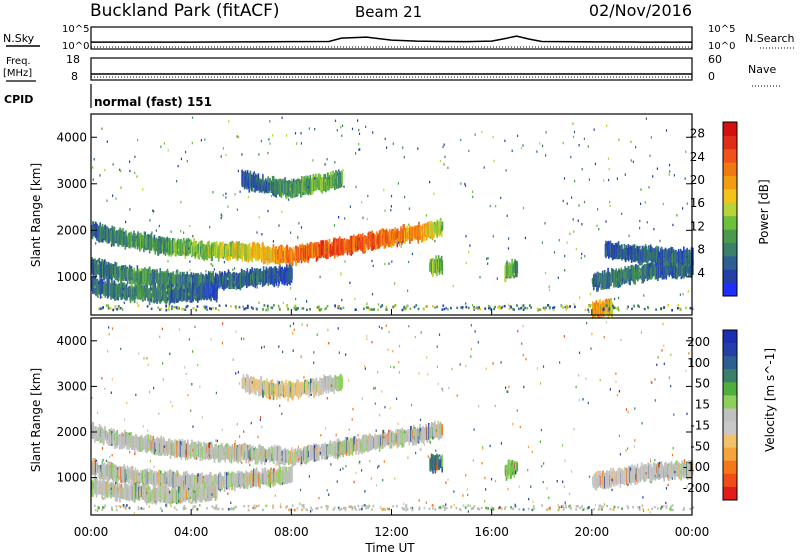 Image resolution: width=800 pixels, height=554 pixels. I want to click on beam-title: Beam 21, so click(388, 12).